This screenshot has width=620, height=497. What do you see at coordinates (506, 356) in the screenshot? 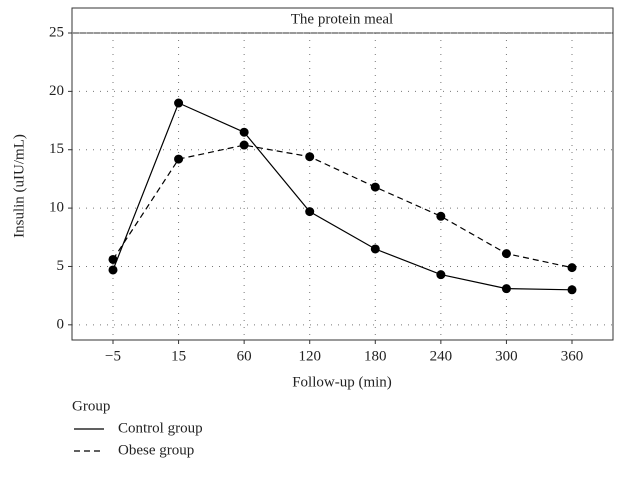
I see `x-tick-label: 300` at bounding box center [506, 356].